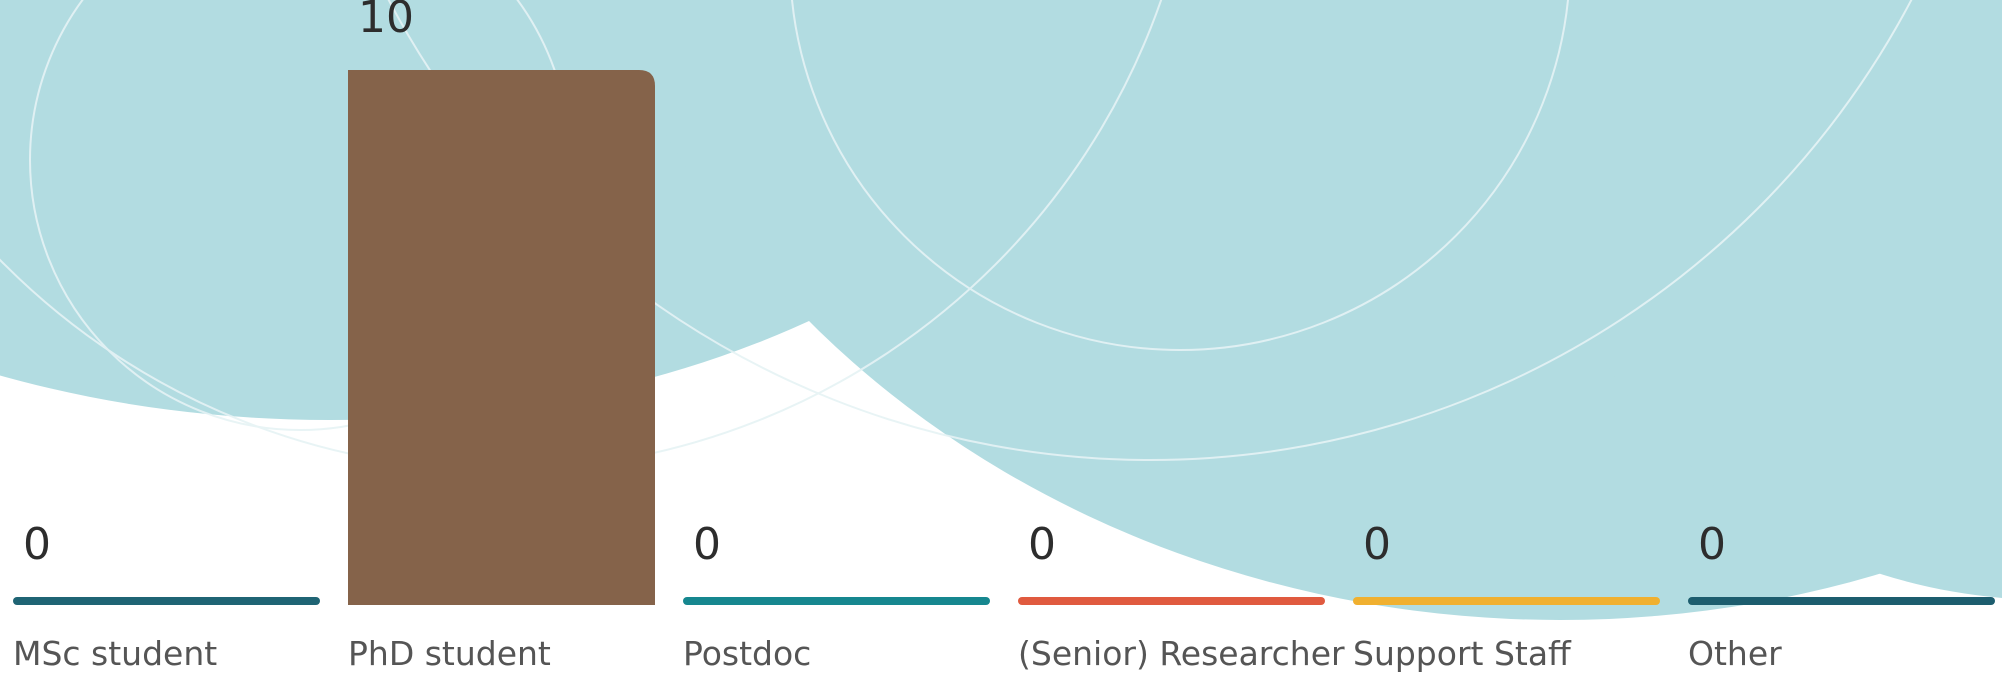 This screenshot has width=2002, height=676. What do you see at coordinates (1735, 653) in the screenshot?
I see `category-label: Other` at bounding box center [1735, 653].